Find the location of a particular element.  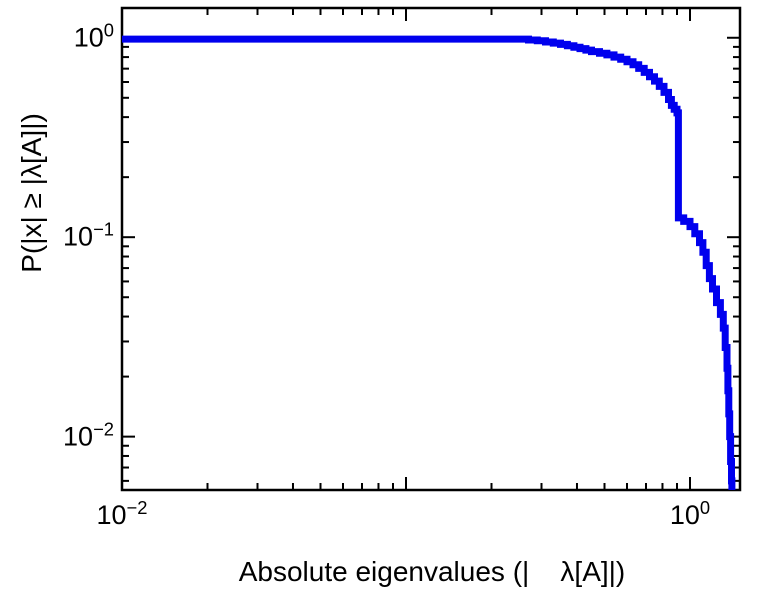

y-axis-title: P(|x| ≥ |λ[A]|) is located at coordinates (31, 193).